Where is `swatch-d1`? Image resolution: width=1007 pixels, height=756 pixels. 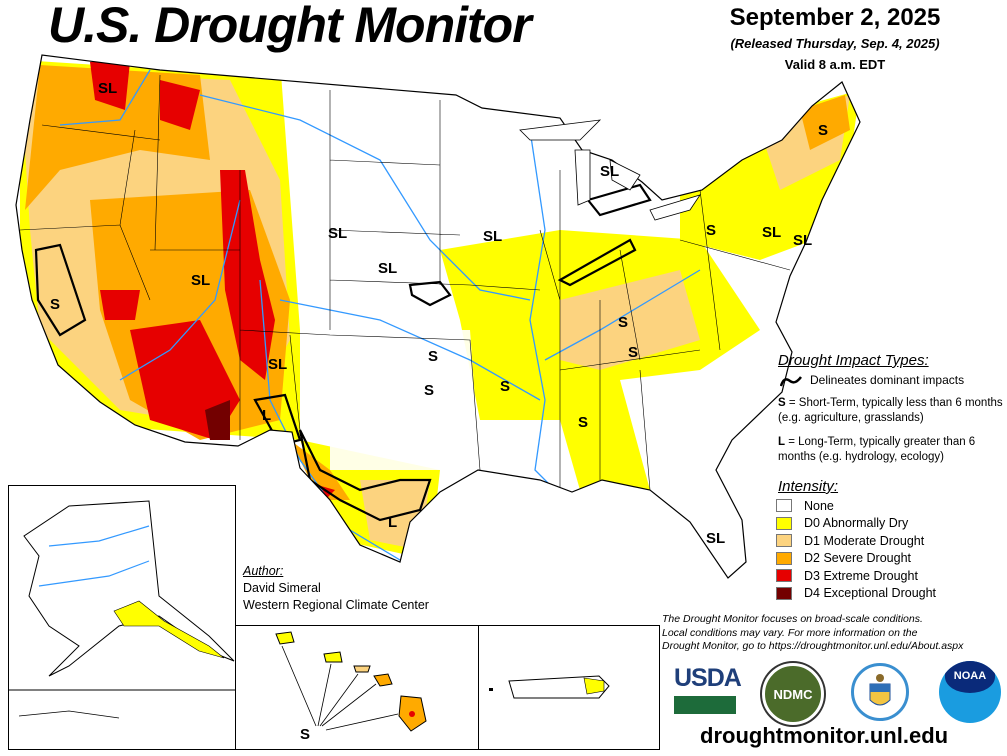
swatch-d1 is located at coordinates (784, 541).